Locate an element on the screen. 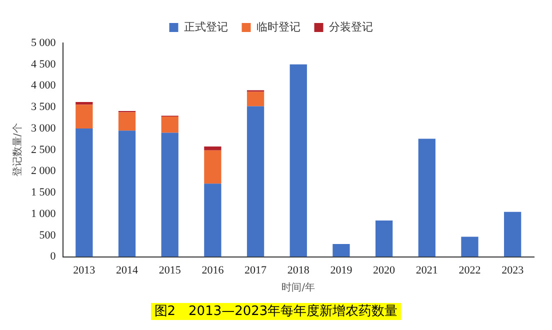 This screenshot has height=330, width=552. x-tick-label: 2014 is located at coordinates (127, 270).